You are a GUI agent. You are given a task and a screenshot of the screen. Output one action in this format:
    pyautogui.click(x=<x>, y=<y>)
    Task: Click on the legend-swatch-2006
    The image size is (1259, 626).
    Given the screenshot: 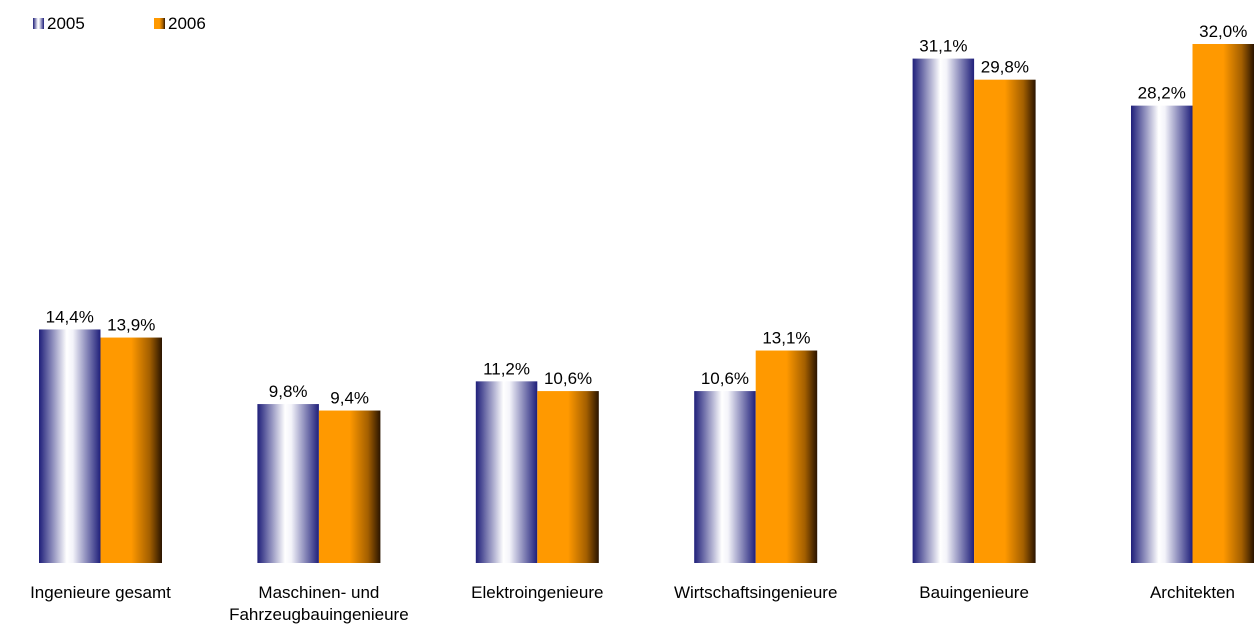 What is the action you would take?
    pyautogui.click(x=159, y=23)
    